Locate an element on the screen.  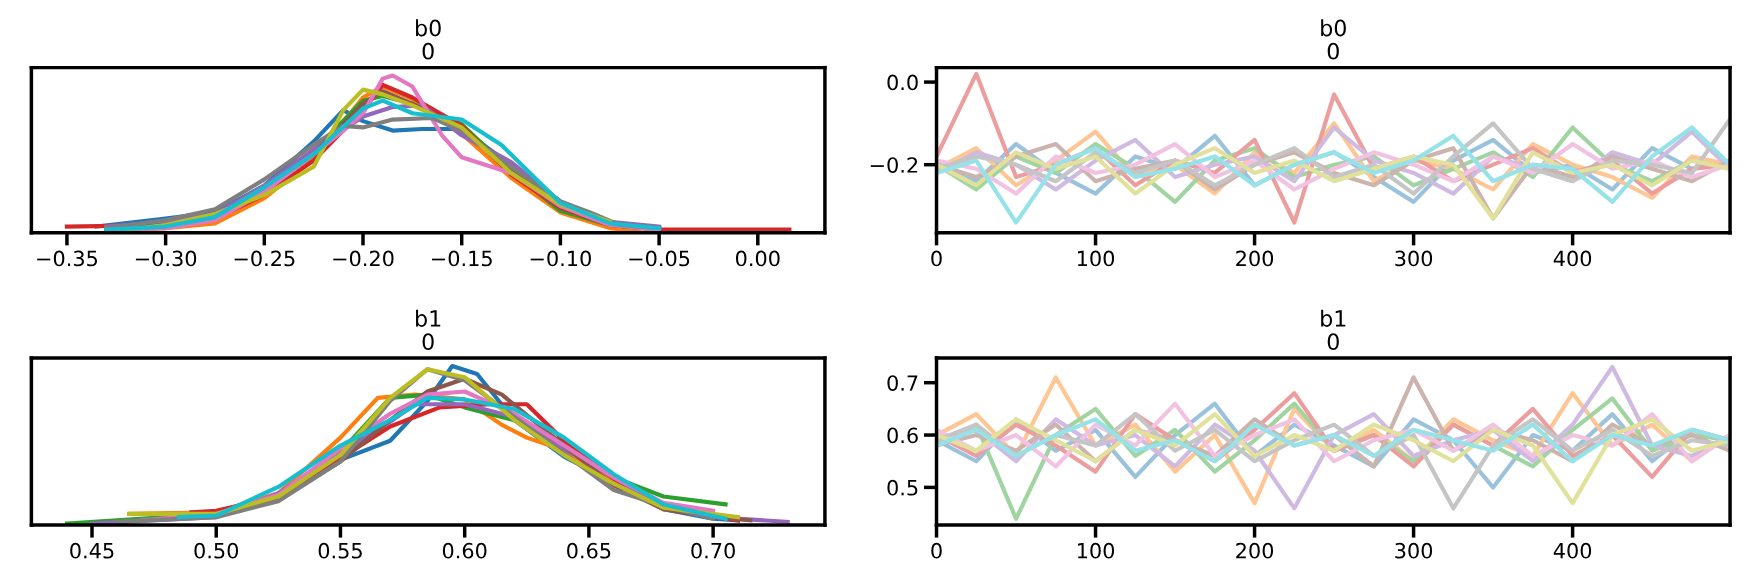
x-tick-label: 0.70 is located at coordinates (713, 550).